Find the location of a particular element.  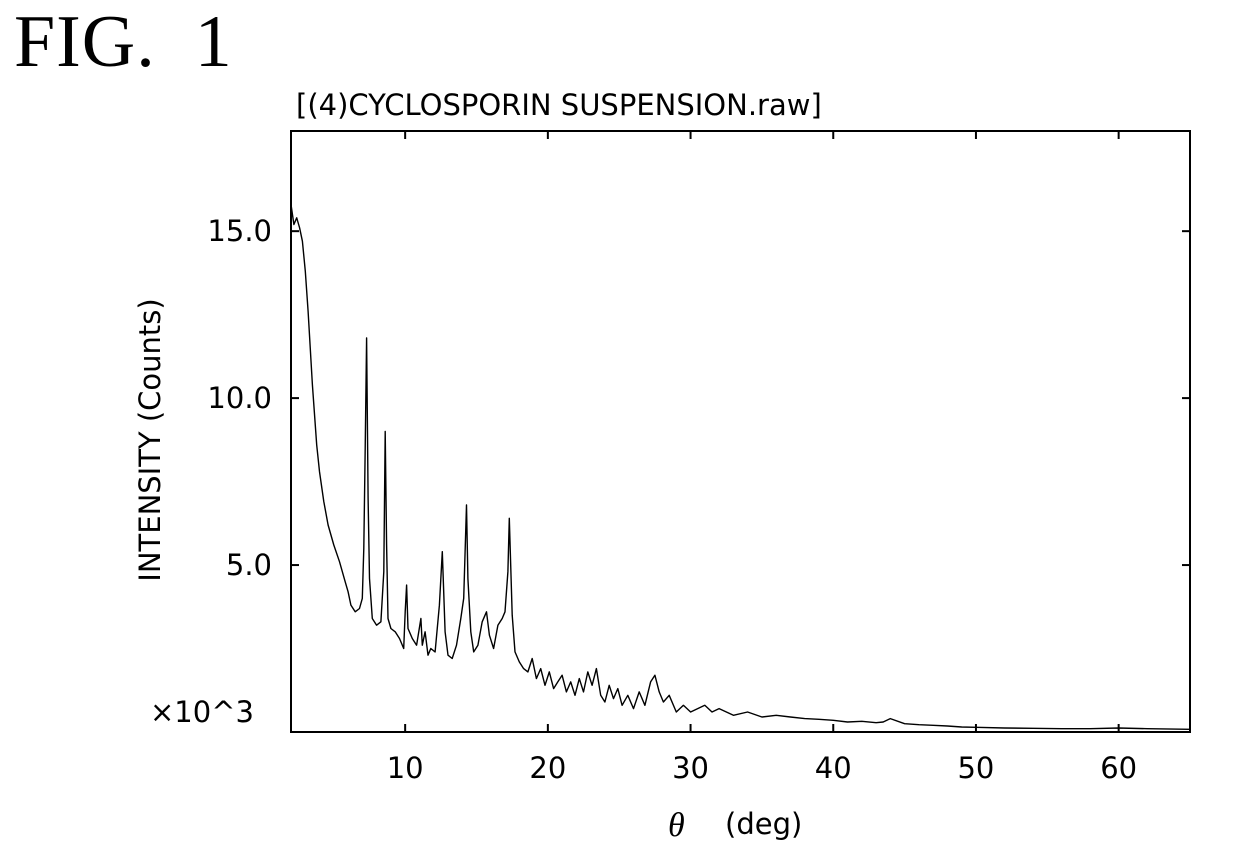

x-tick-label: 50 is located at coordinates (975, 768).